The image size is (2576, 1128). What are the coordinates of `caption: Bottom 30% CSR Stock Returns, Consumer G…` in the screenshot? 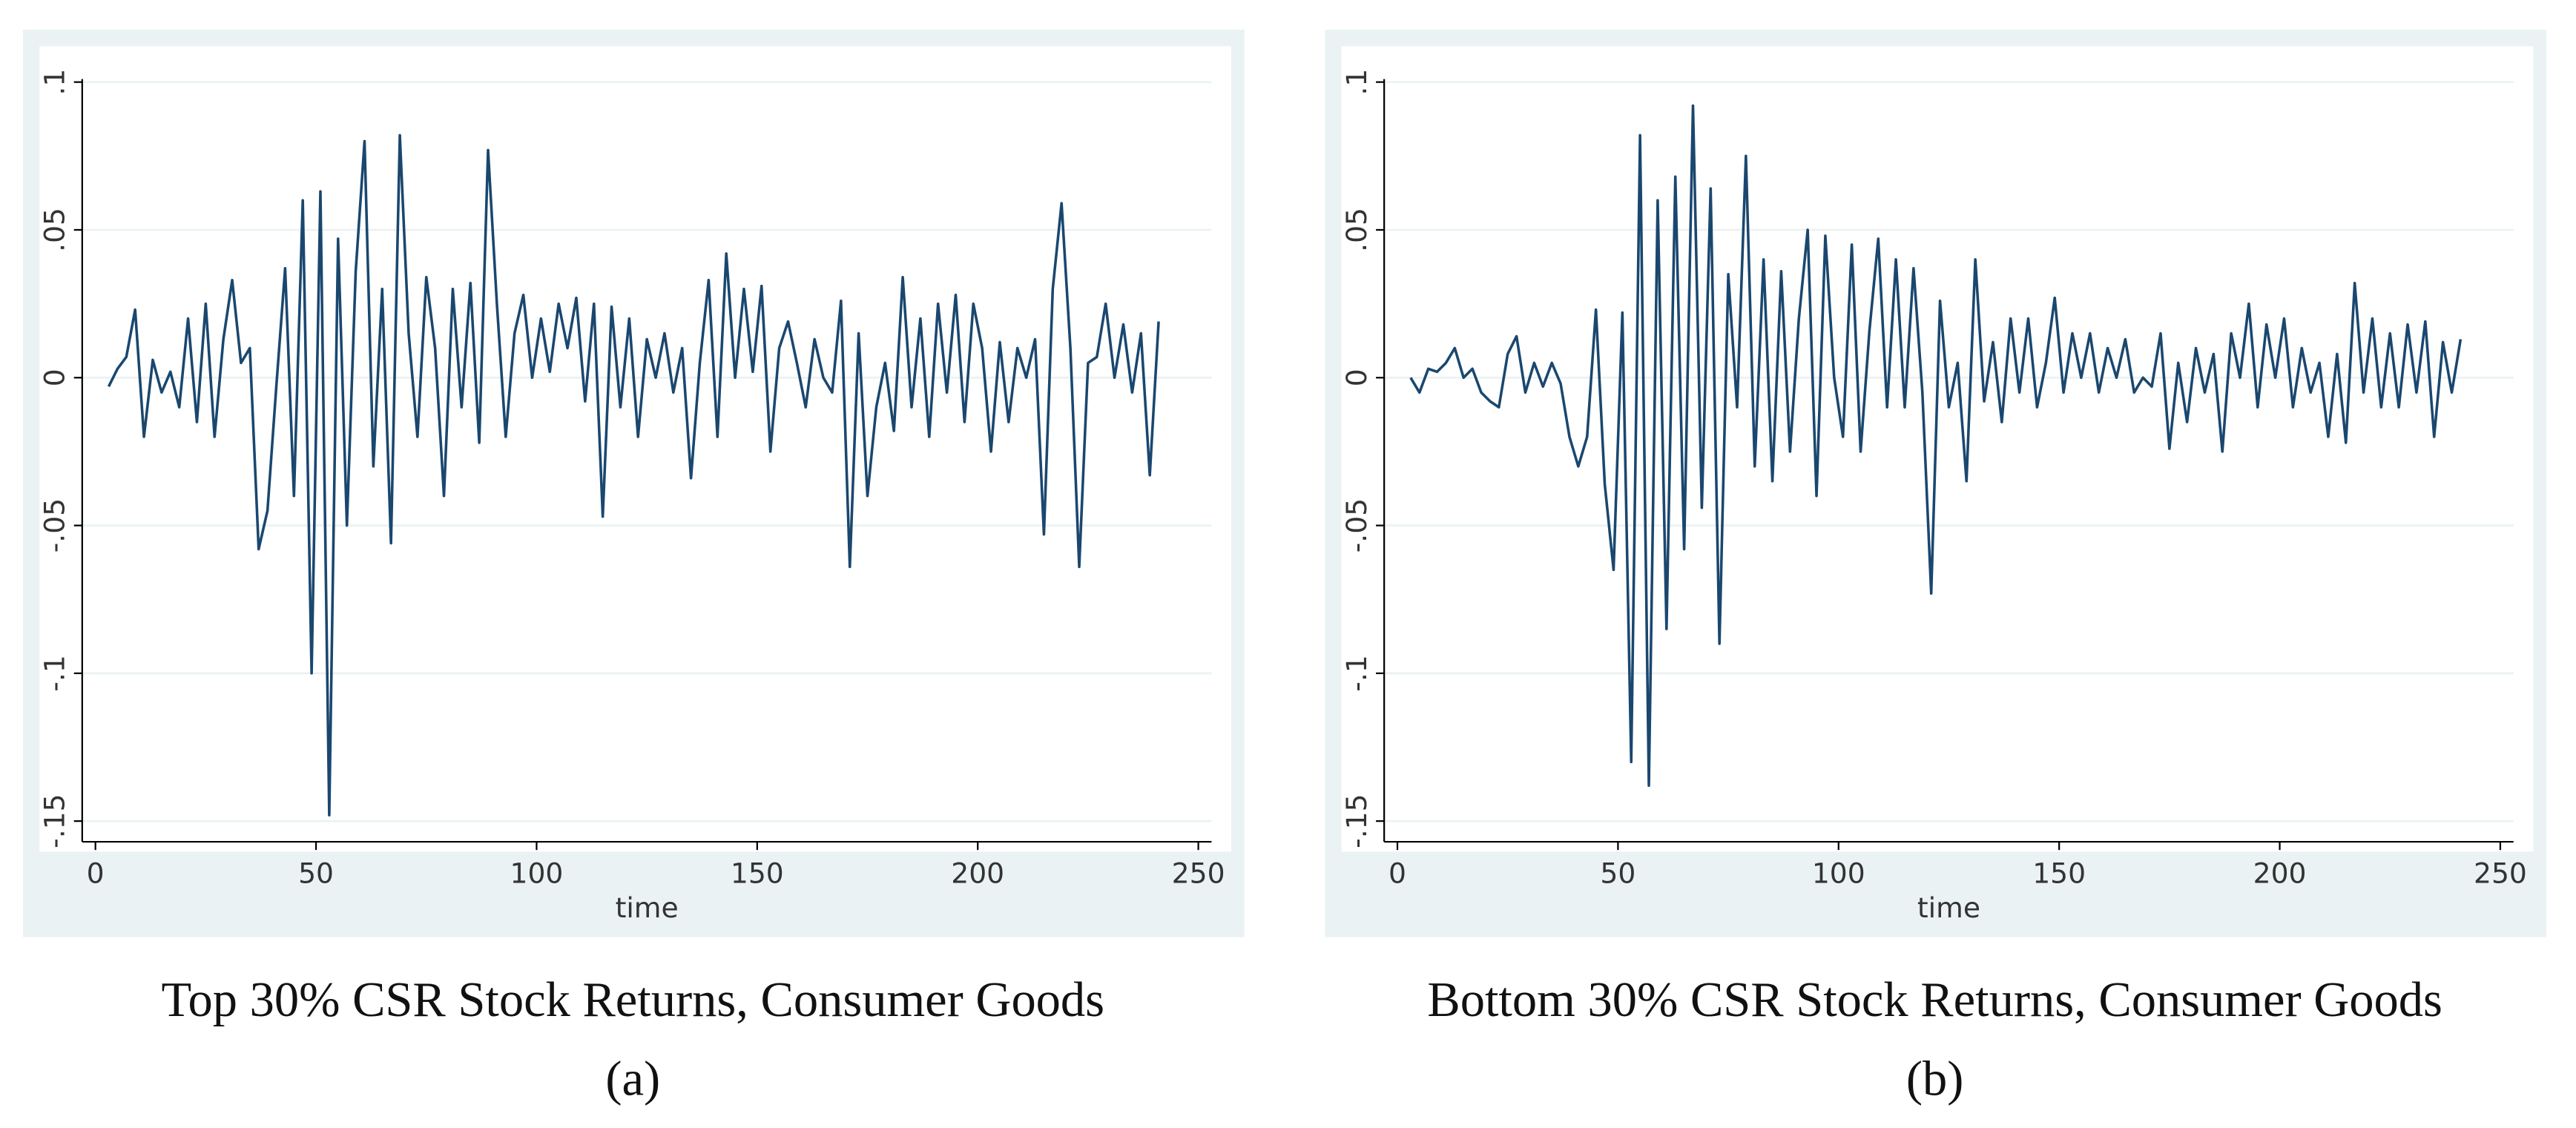 It's located at (1934, 1000).